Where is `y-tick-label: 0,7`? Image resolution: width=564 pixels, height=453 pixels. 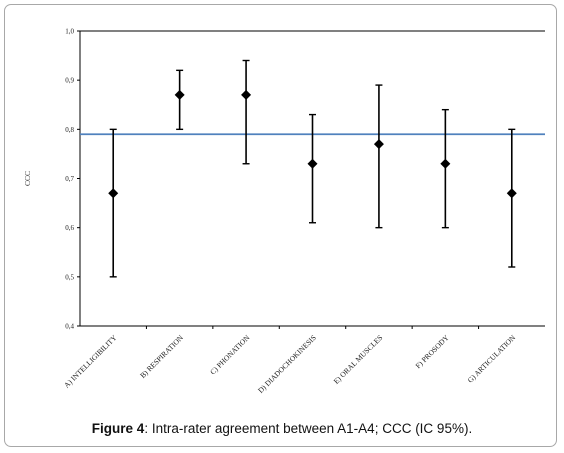
y-tick-label: 0,7 is located at coordinates (69, 179).